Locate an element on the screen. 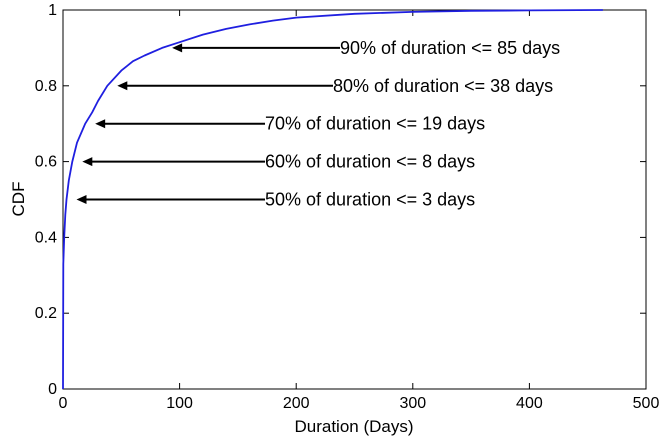  y-axis-label: CDF is located at coordinates (18, 199).